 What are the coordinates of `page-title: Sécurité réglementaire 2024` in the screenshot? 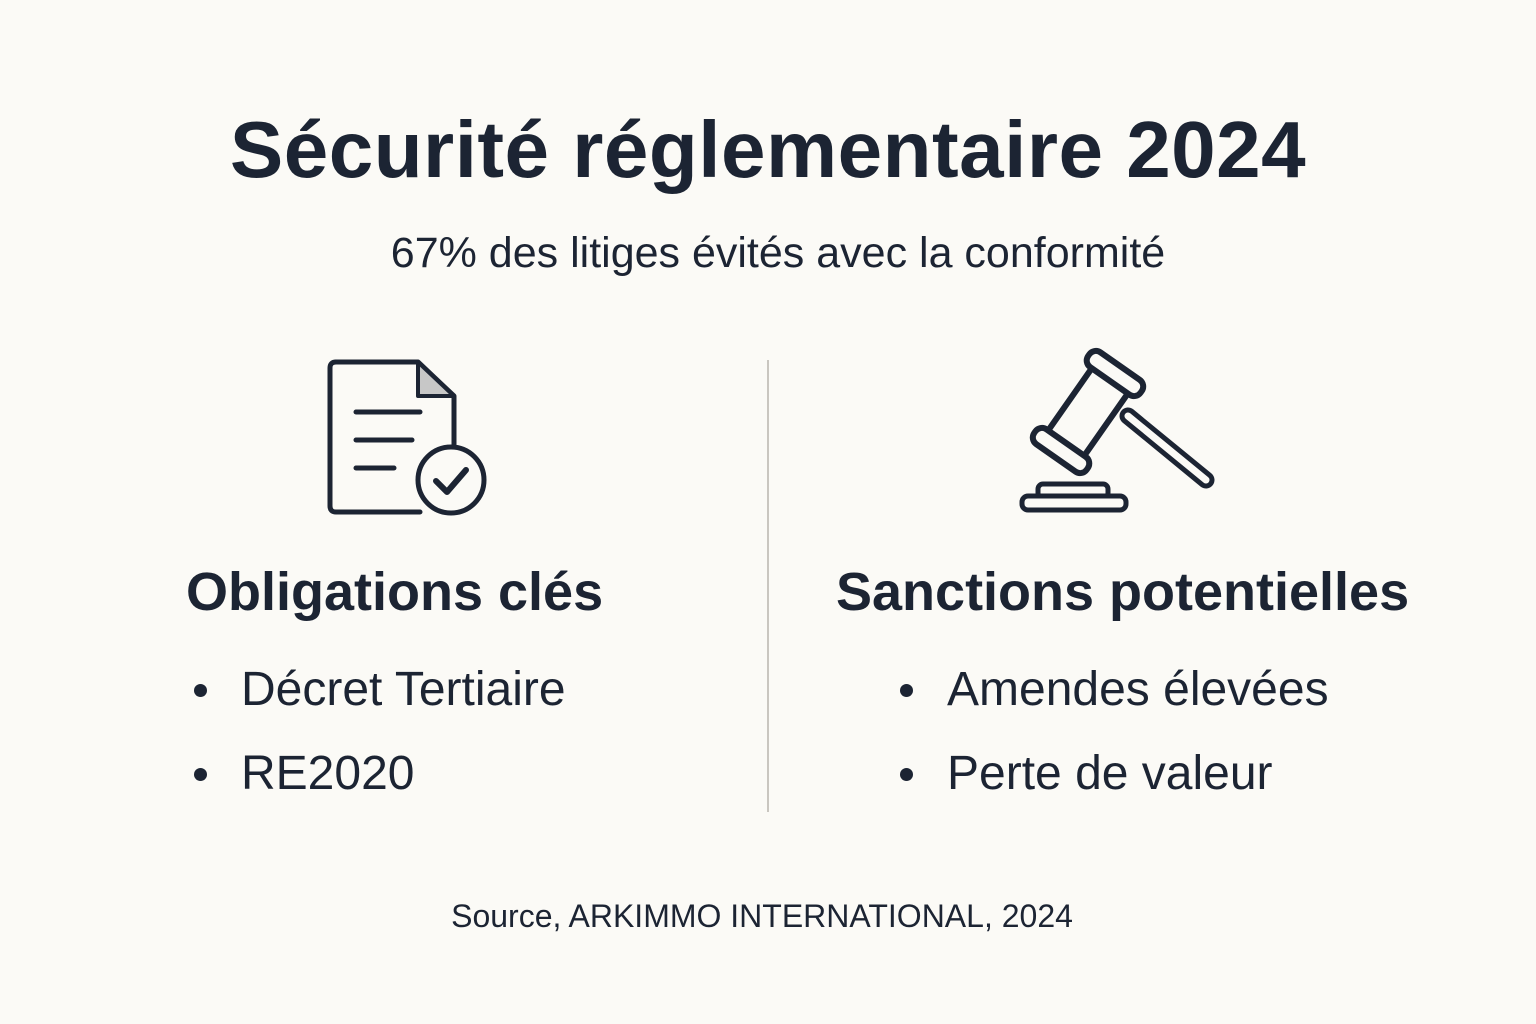 It's located at (768, 149).